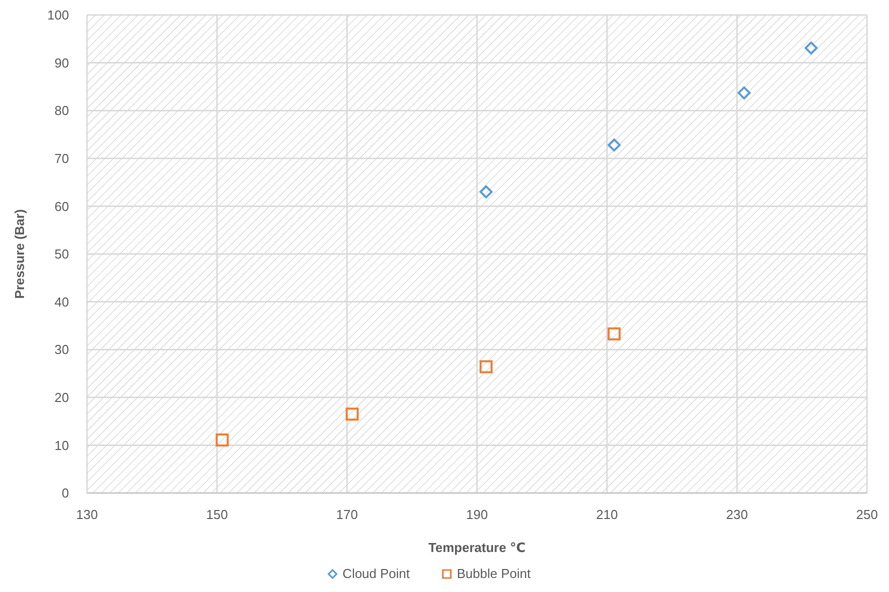  What do you see at coordinates (87, 514) in the screenshot?
I see `x-tick-label: 130` at bounding box center [87, 514].